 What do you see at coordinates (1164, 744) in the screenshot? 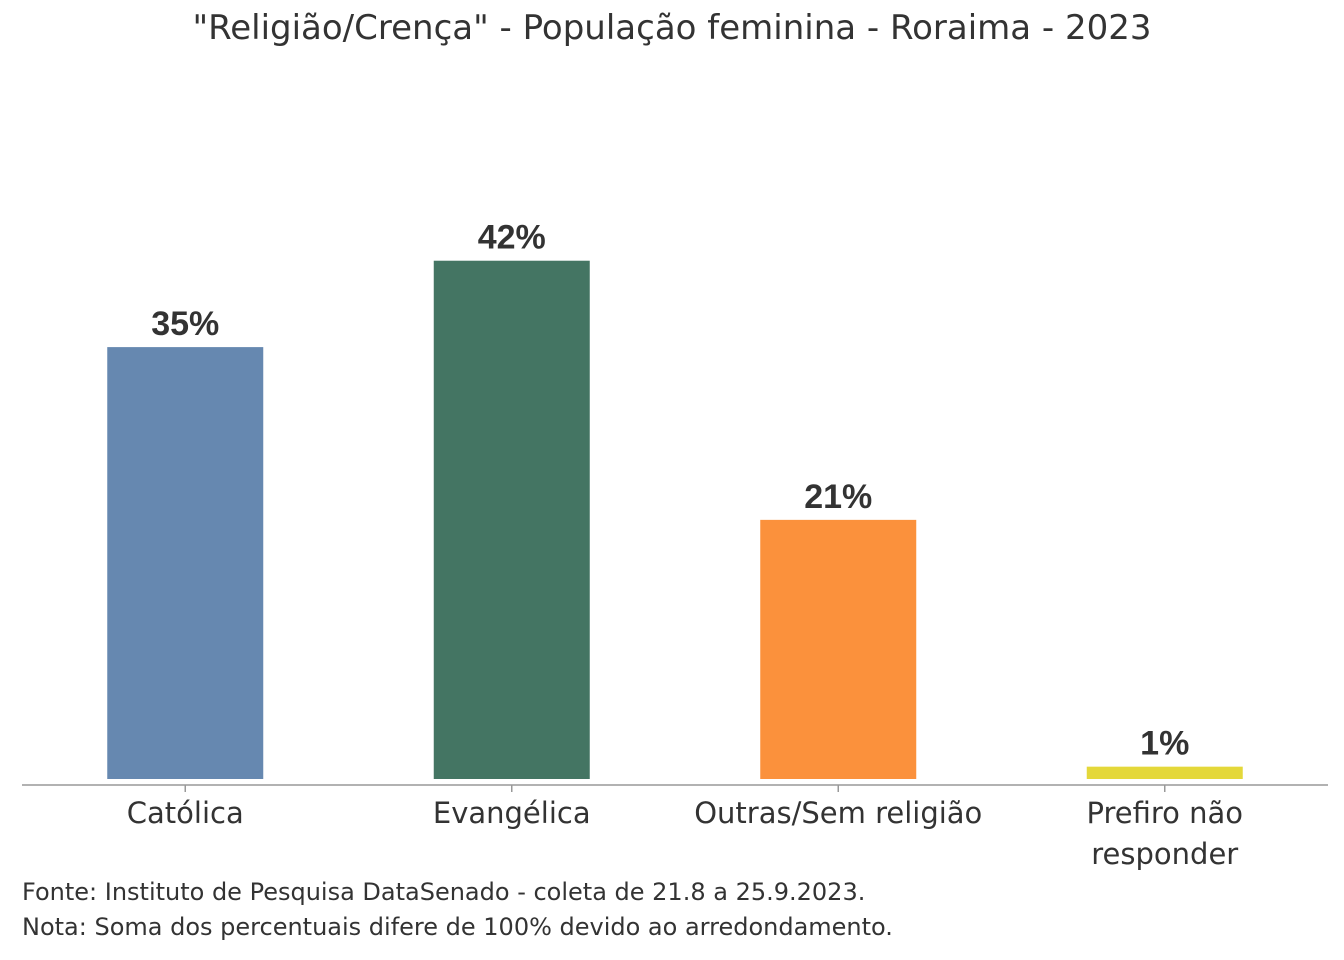
I see `data-label: 1%` at bounding box center [1164, 744].